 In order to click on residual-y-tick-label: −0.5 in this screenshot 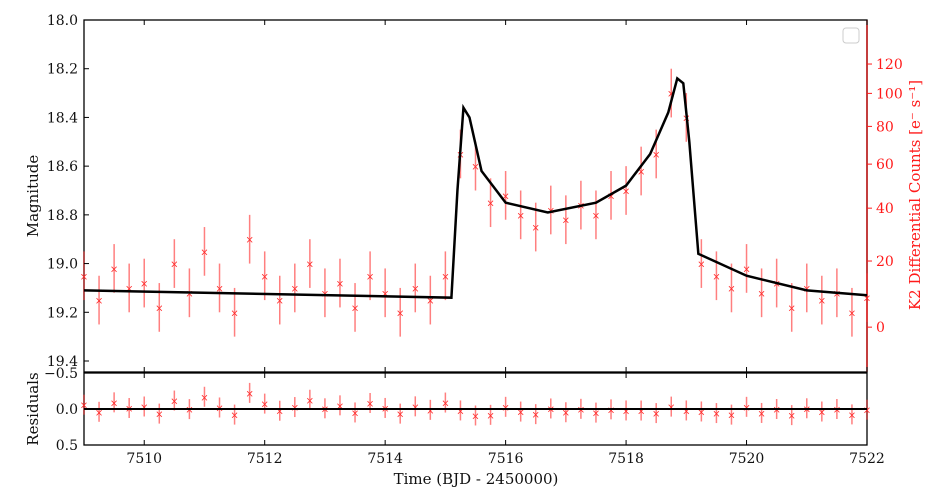, I will do `click(61, 374)`.